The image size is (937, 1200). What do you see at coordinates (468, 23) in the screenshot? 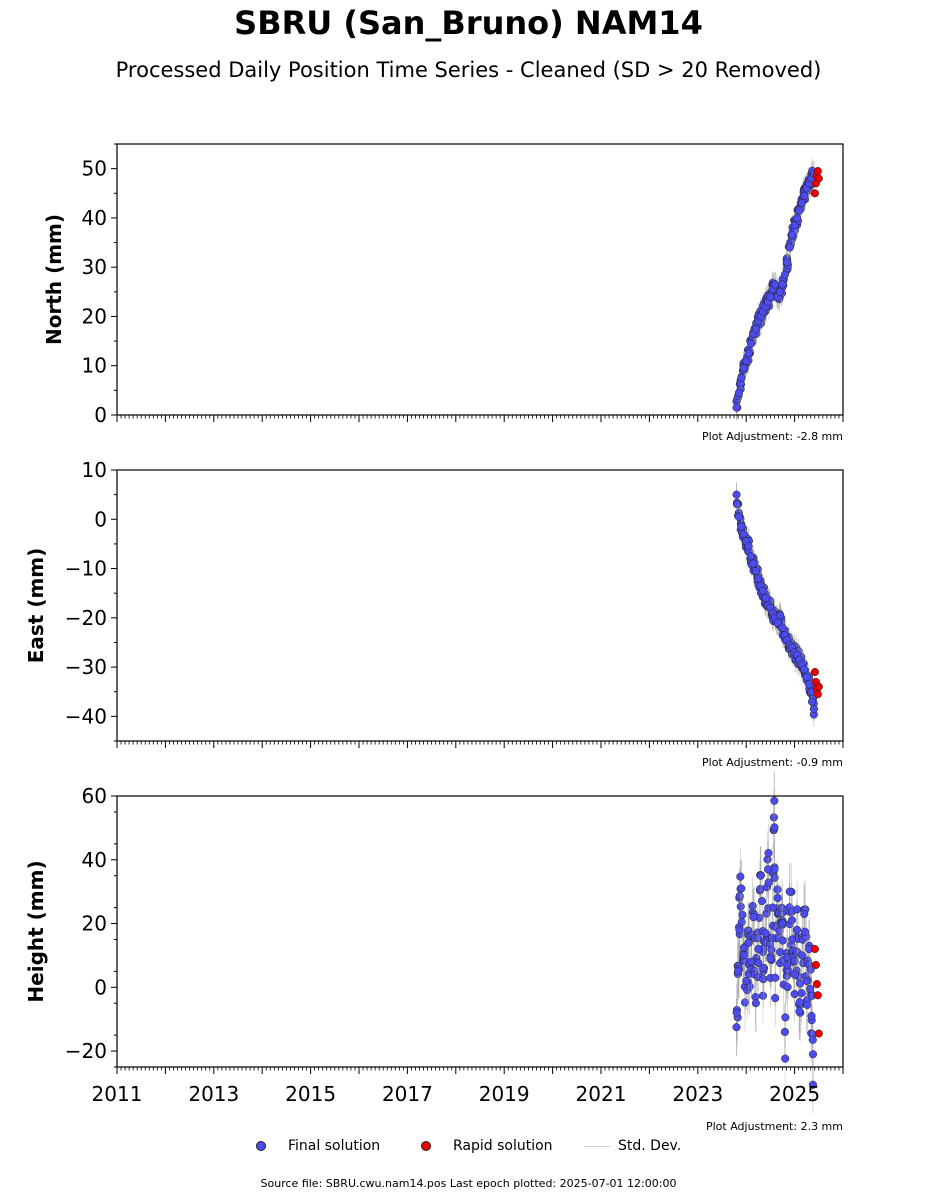
I see `chart-title: SBRU (San_Bruno) NAM14` at bounding box center [468, 23].